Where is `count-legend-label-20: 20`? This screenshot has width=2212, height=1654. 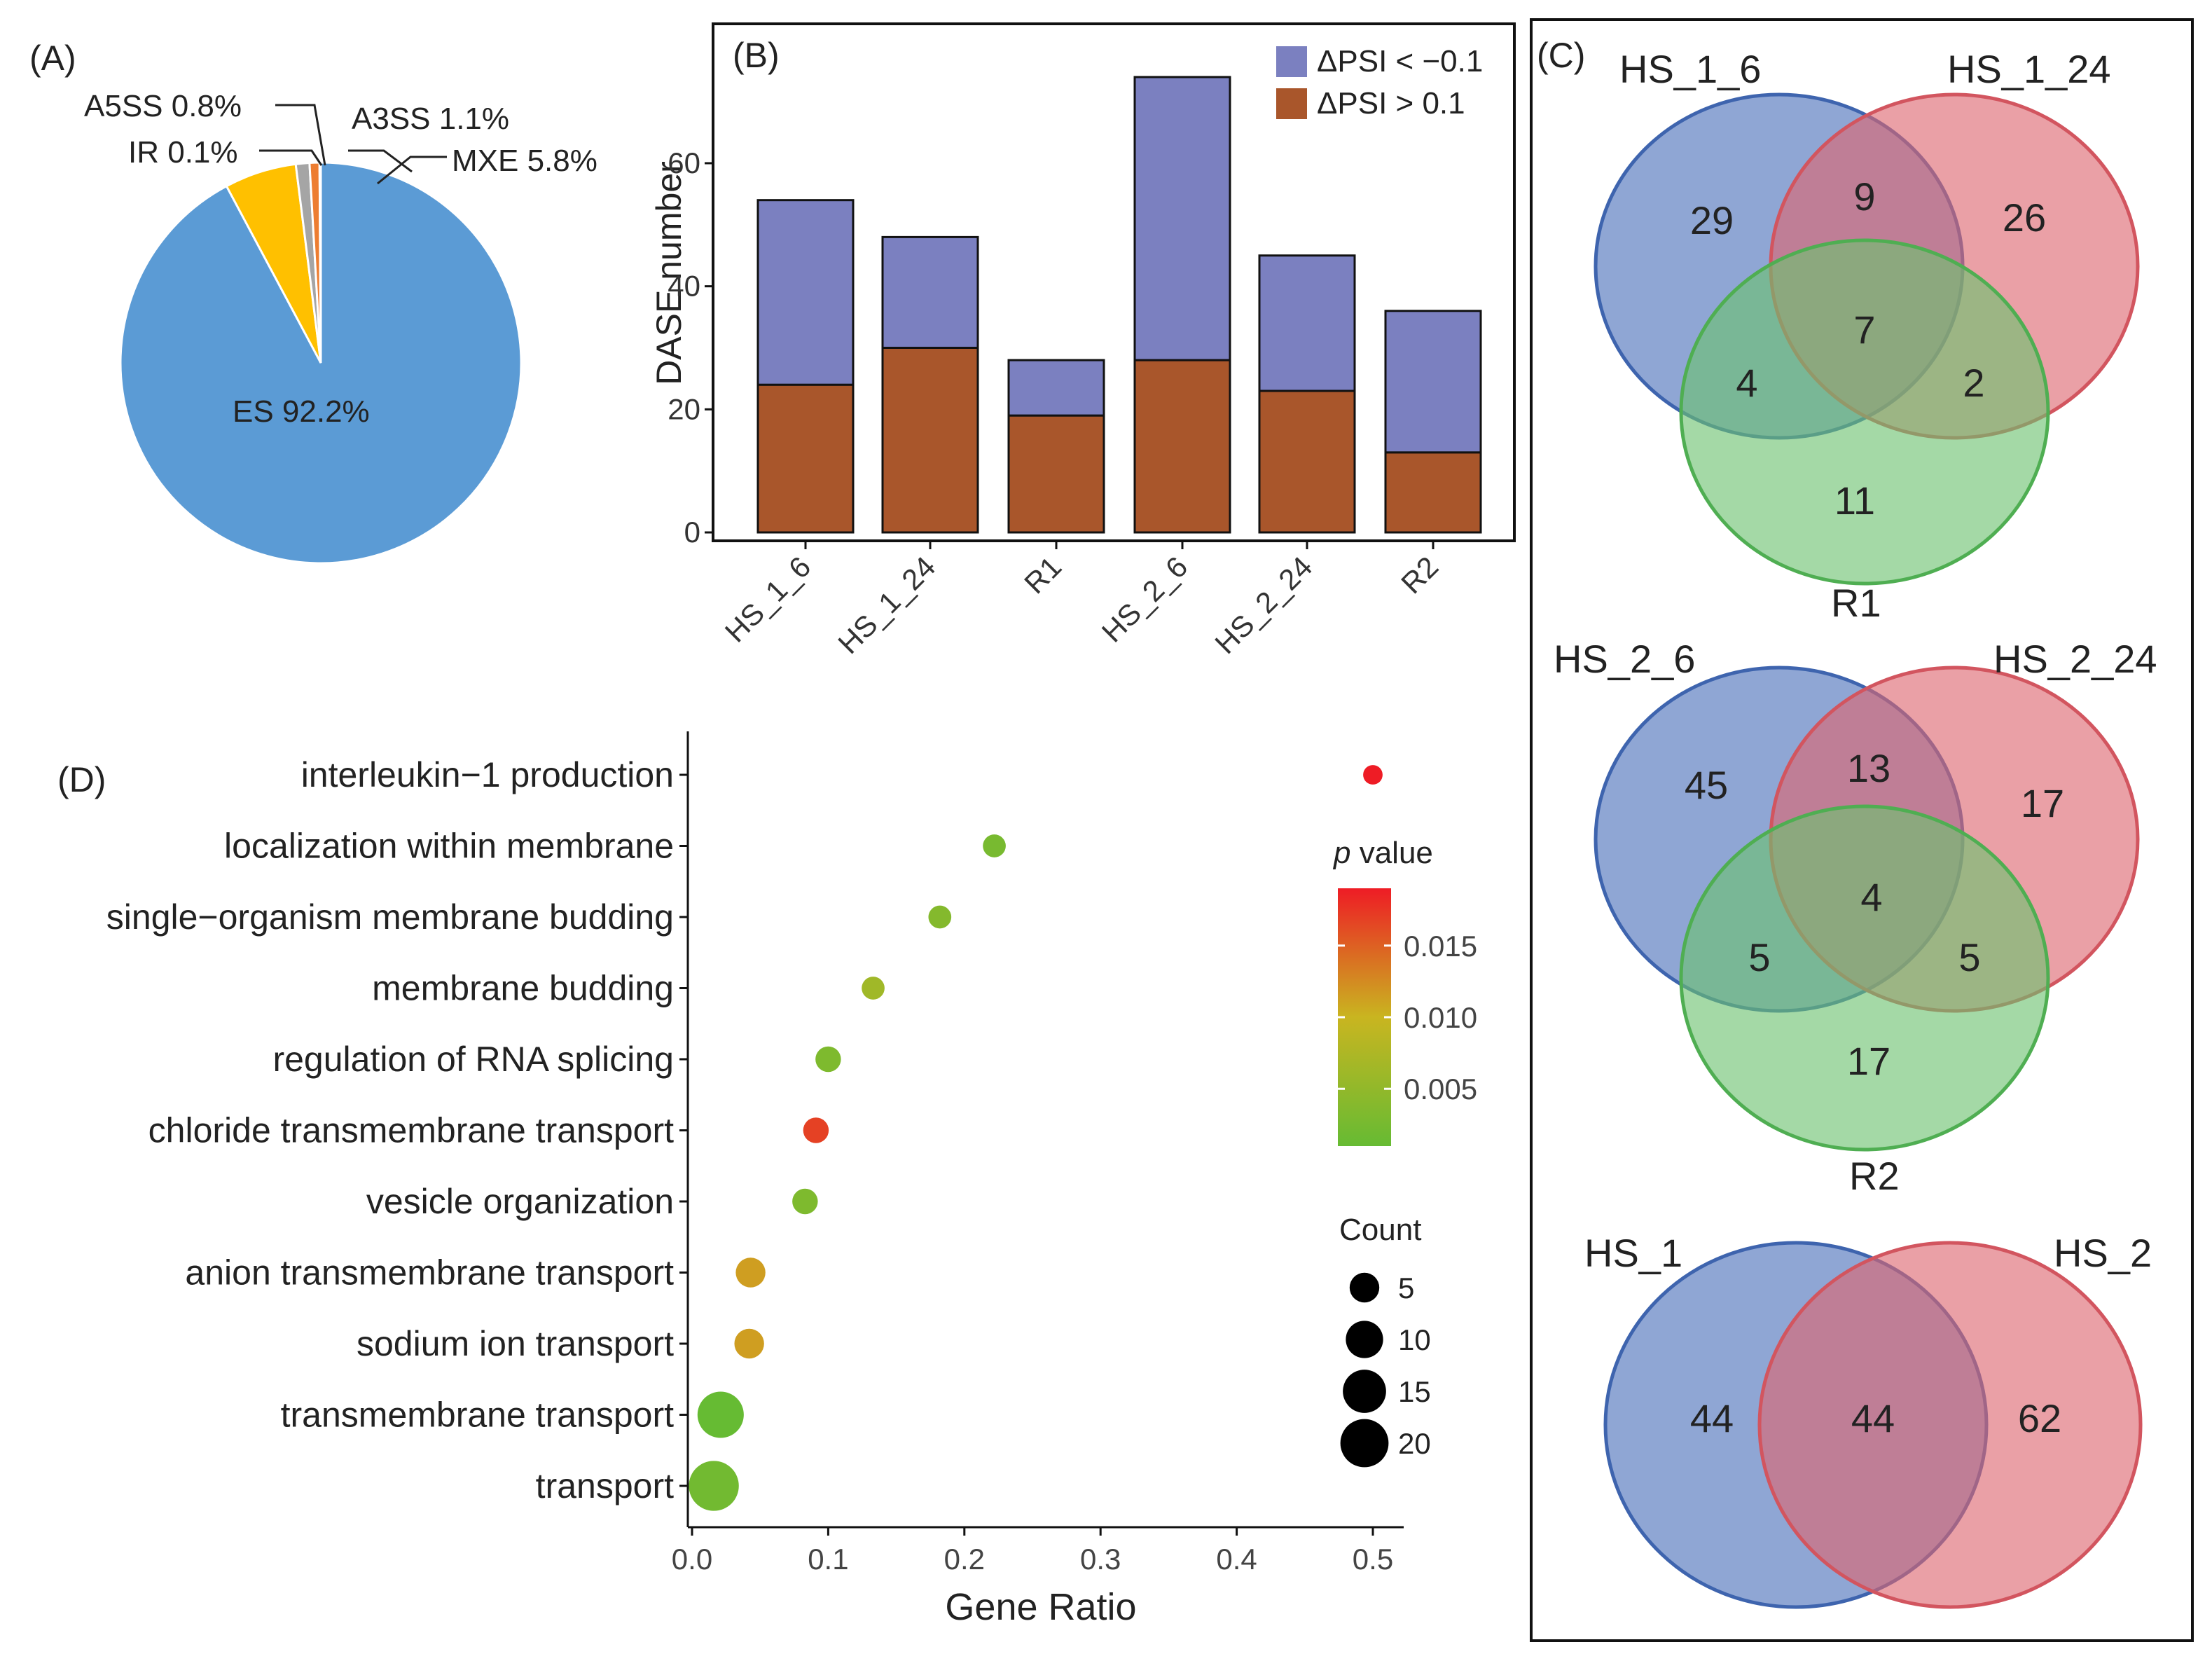 count-legend-label-20: 20 is located at coordinates (1414, 1443).